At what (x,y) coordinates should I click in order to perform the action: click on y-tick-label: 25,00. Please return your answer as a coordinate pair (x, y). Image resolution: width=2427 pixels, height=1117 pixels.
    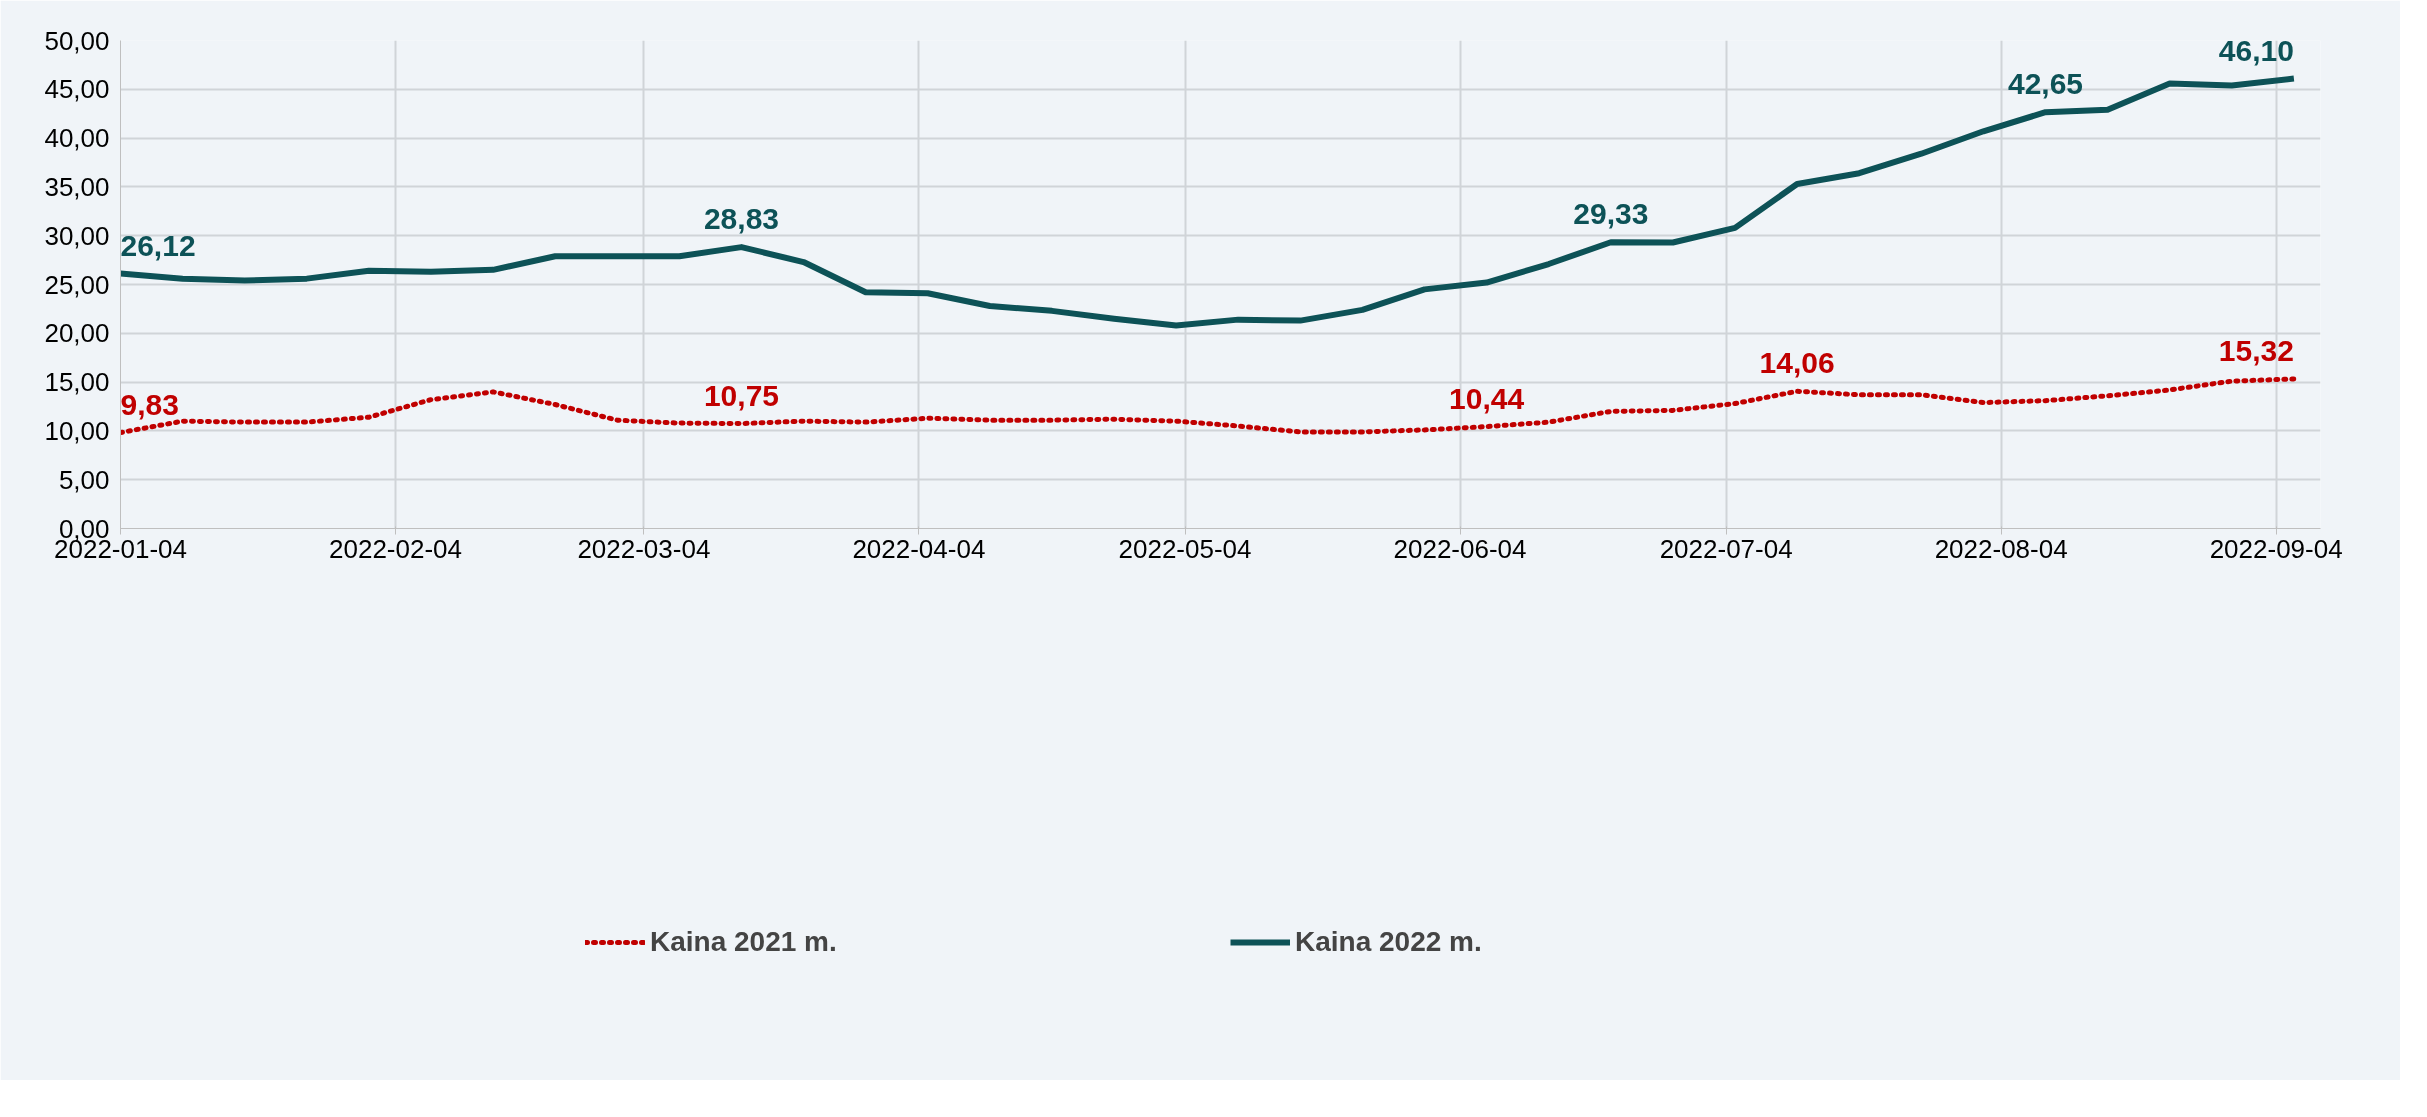
    Looking at the image, I should click on (77, 284).